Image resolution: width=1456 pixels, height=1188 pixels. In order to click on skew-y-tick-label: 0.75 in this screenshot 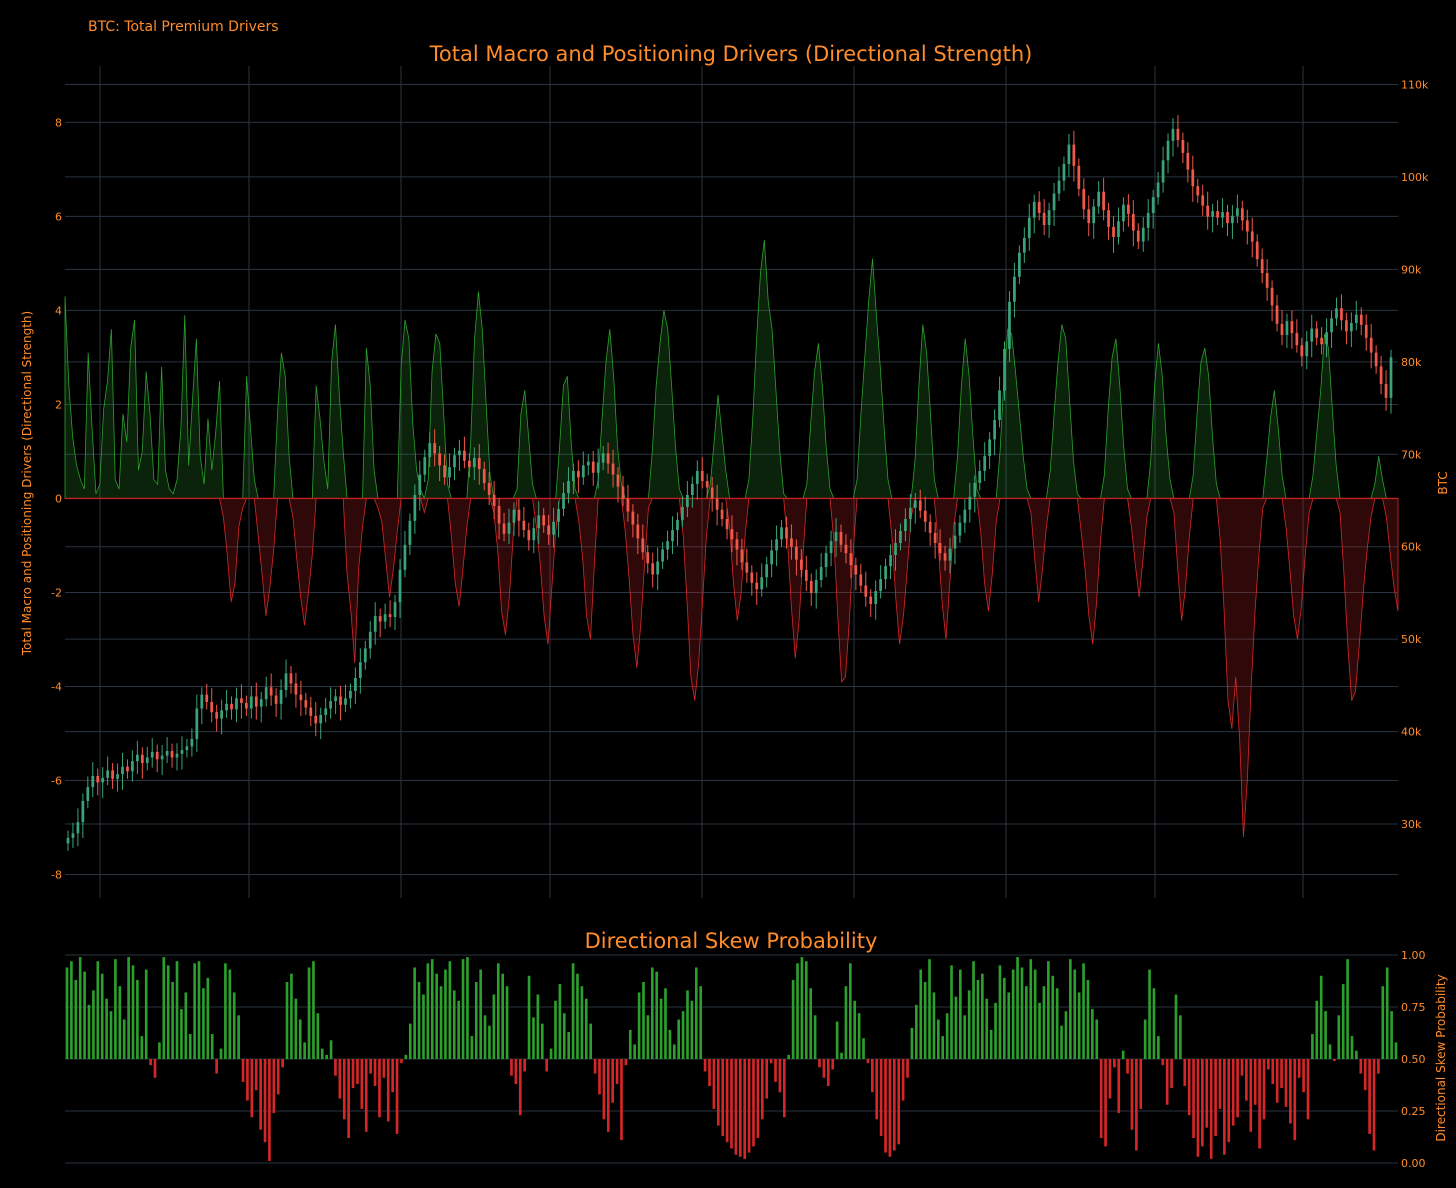, I will do `click(1413, 1007)`.